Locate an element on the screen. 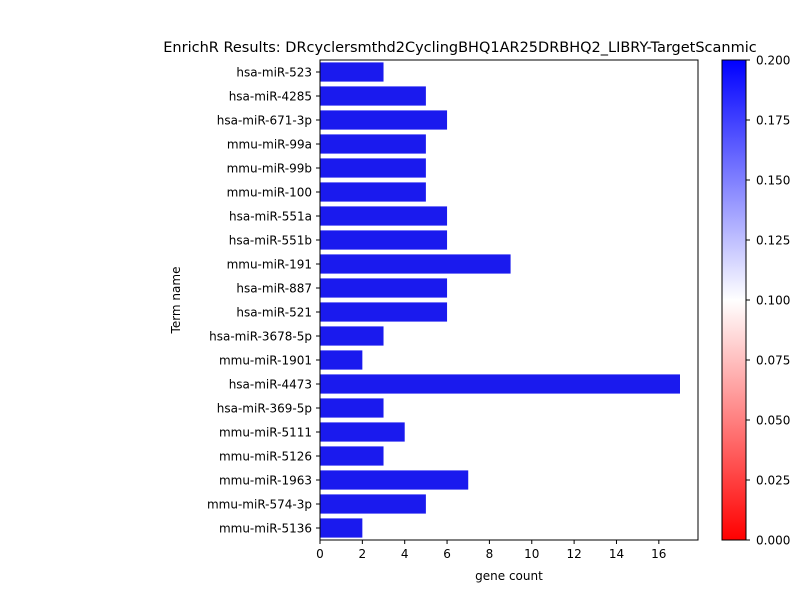  colorbar-tick-label: 0.000 is located at coordinates (773, 541).